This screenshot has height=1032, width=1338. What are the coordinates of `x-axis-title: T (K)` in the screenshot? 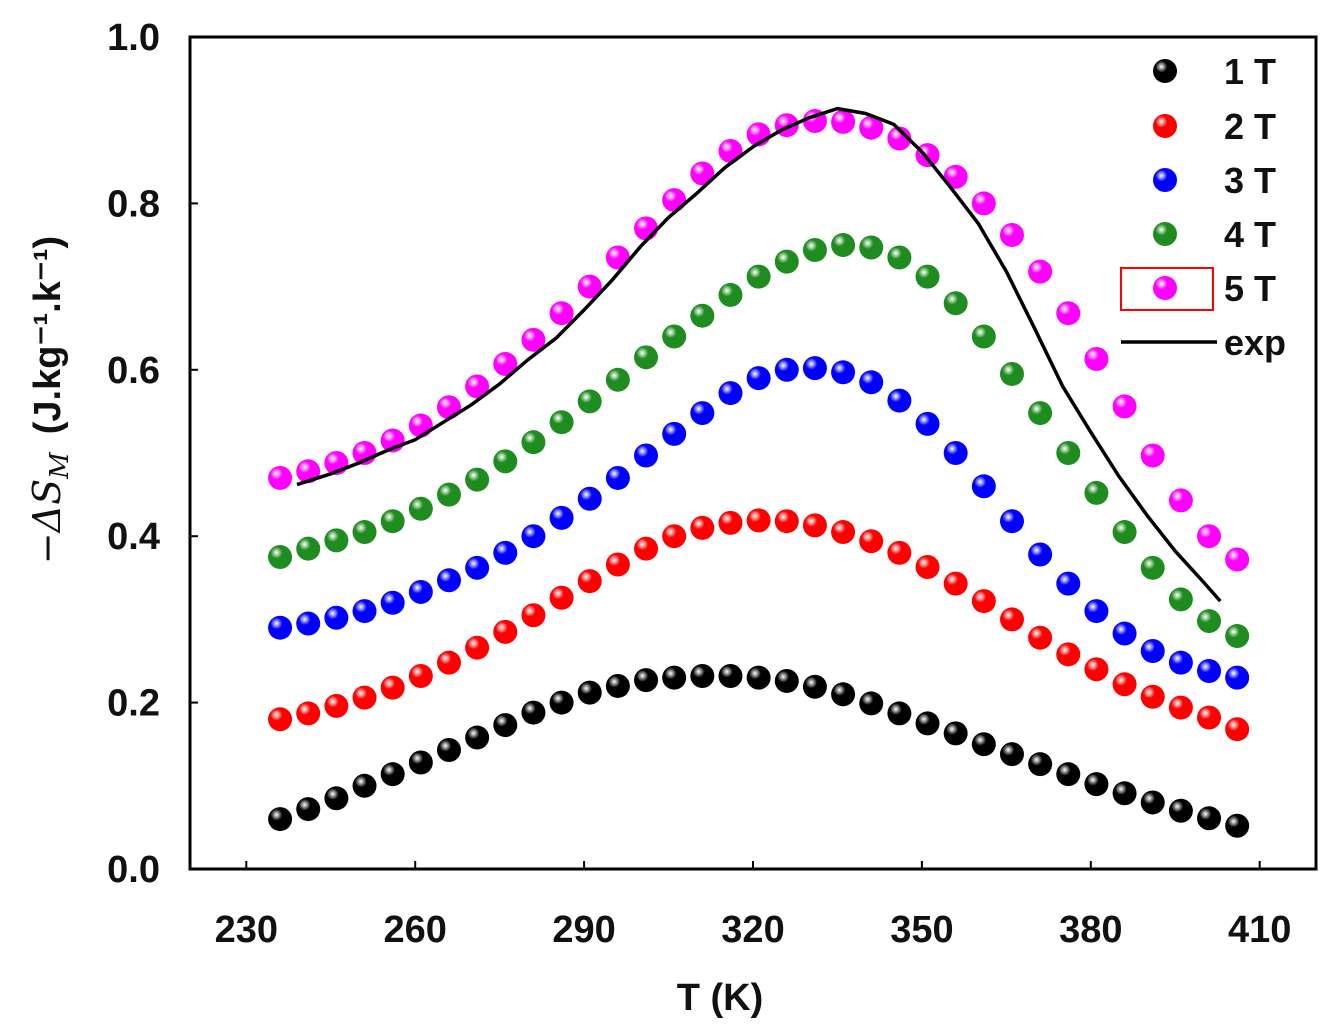 It's located at (720, 998).